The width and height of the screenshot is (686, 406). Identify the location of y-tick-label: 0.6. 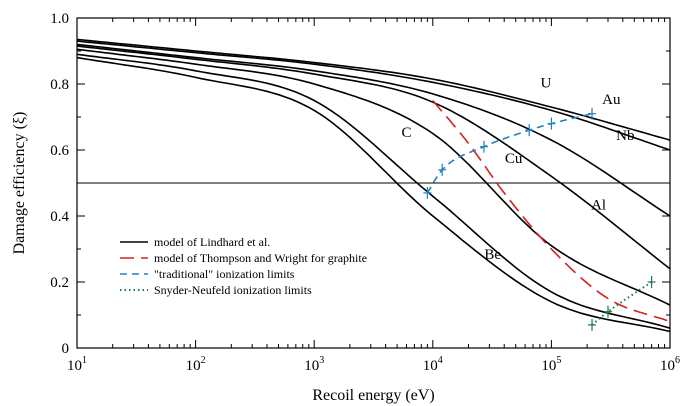
(59, 151).